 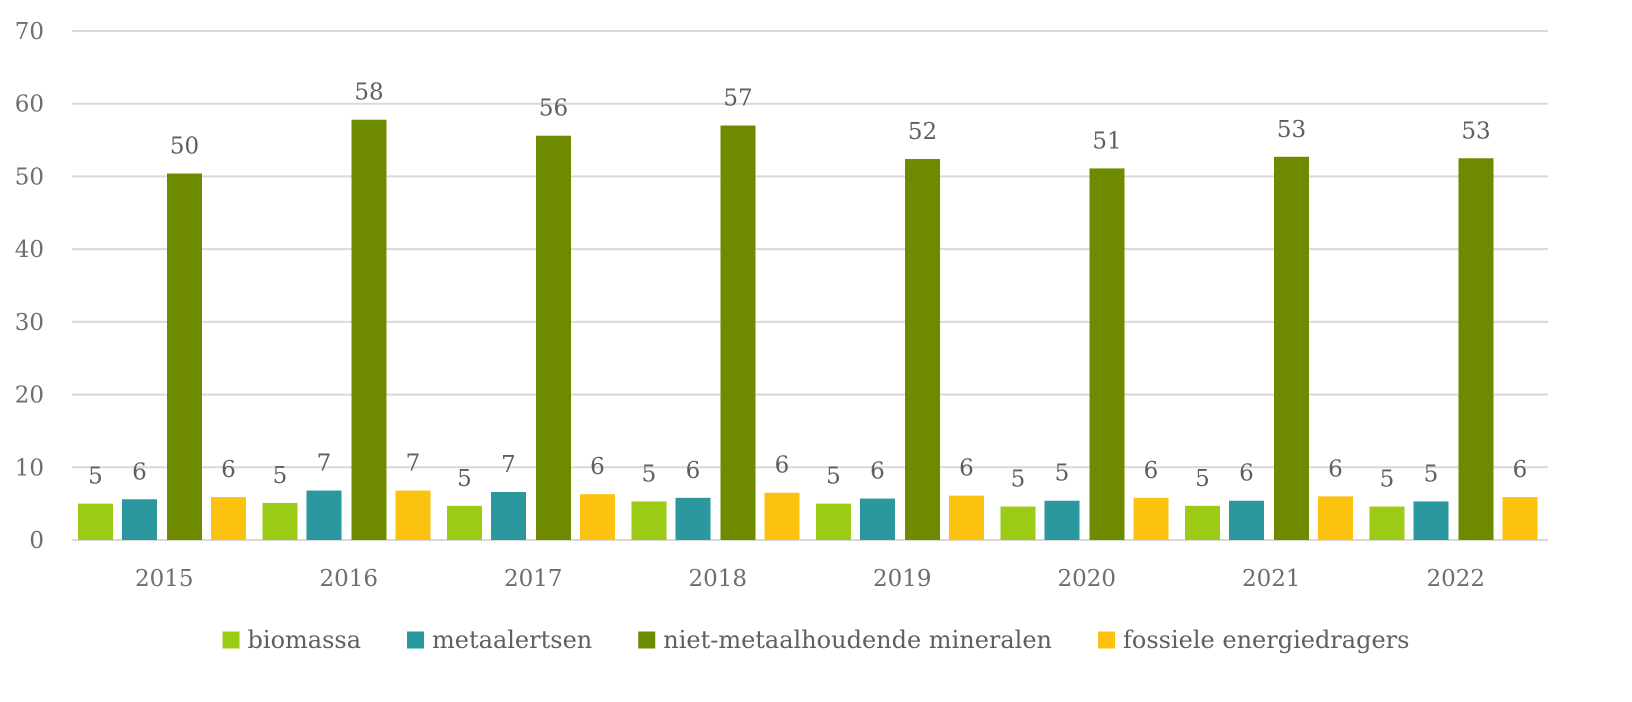 What do you see at coordinates (29, 105) in the screenshot?
I see `y-tick-label: 60` at bounding box center [29, 105].